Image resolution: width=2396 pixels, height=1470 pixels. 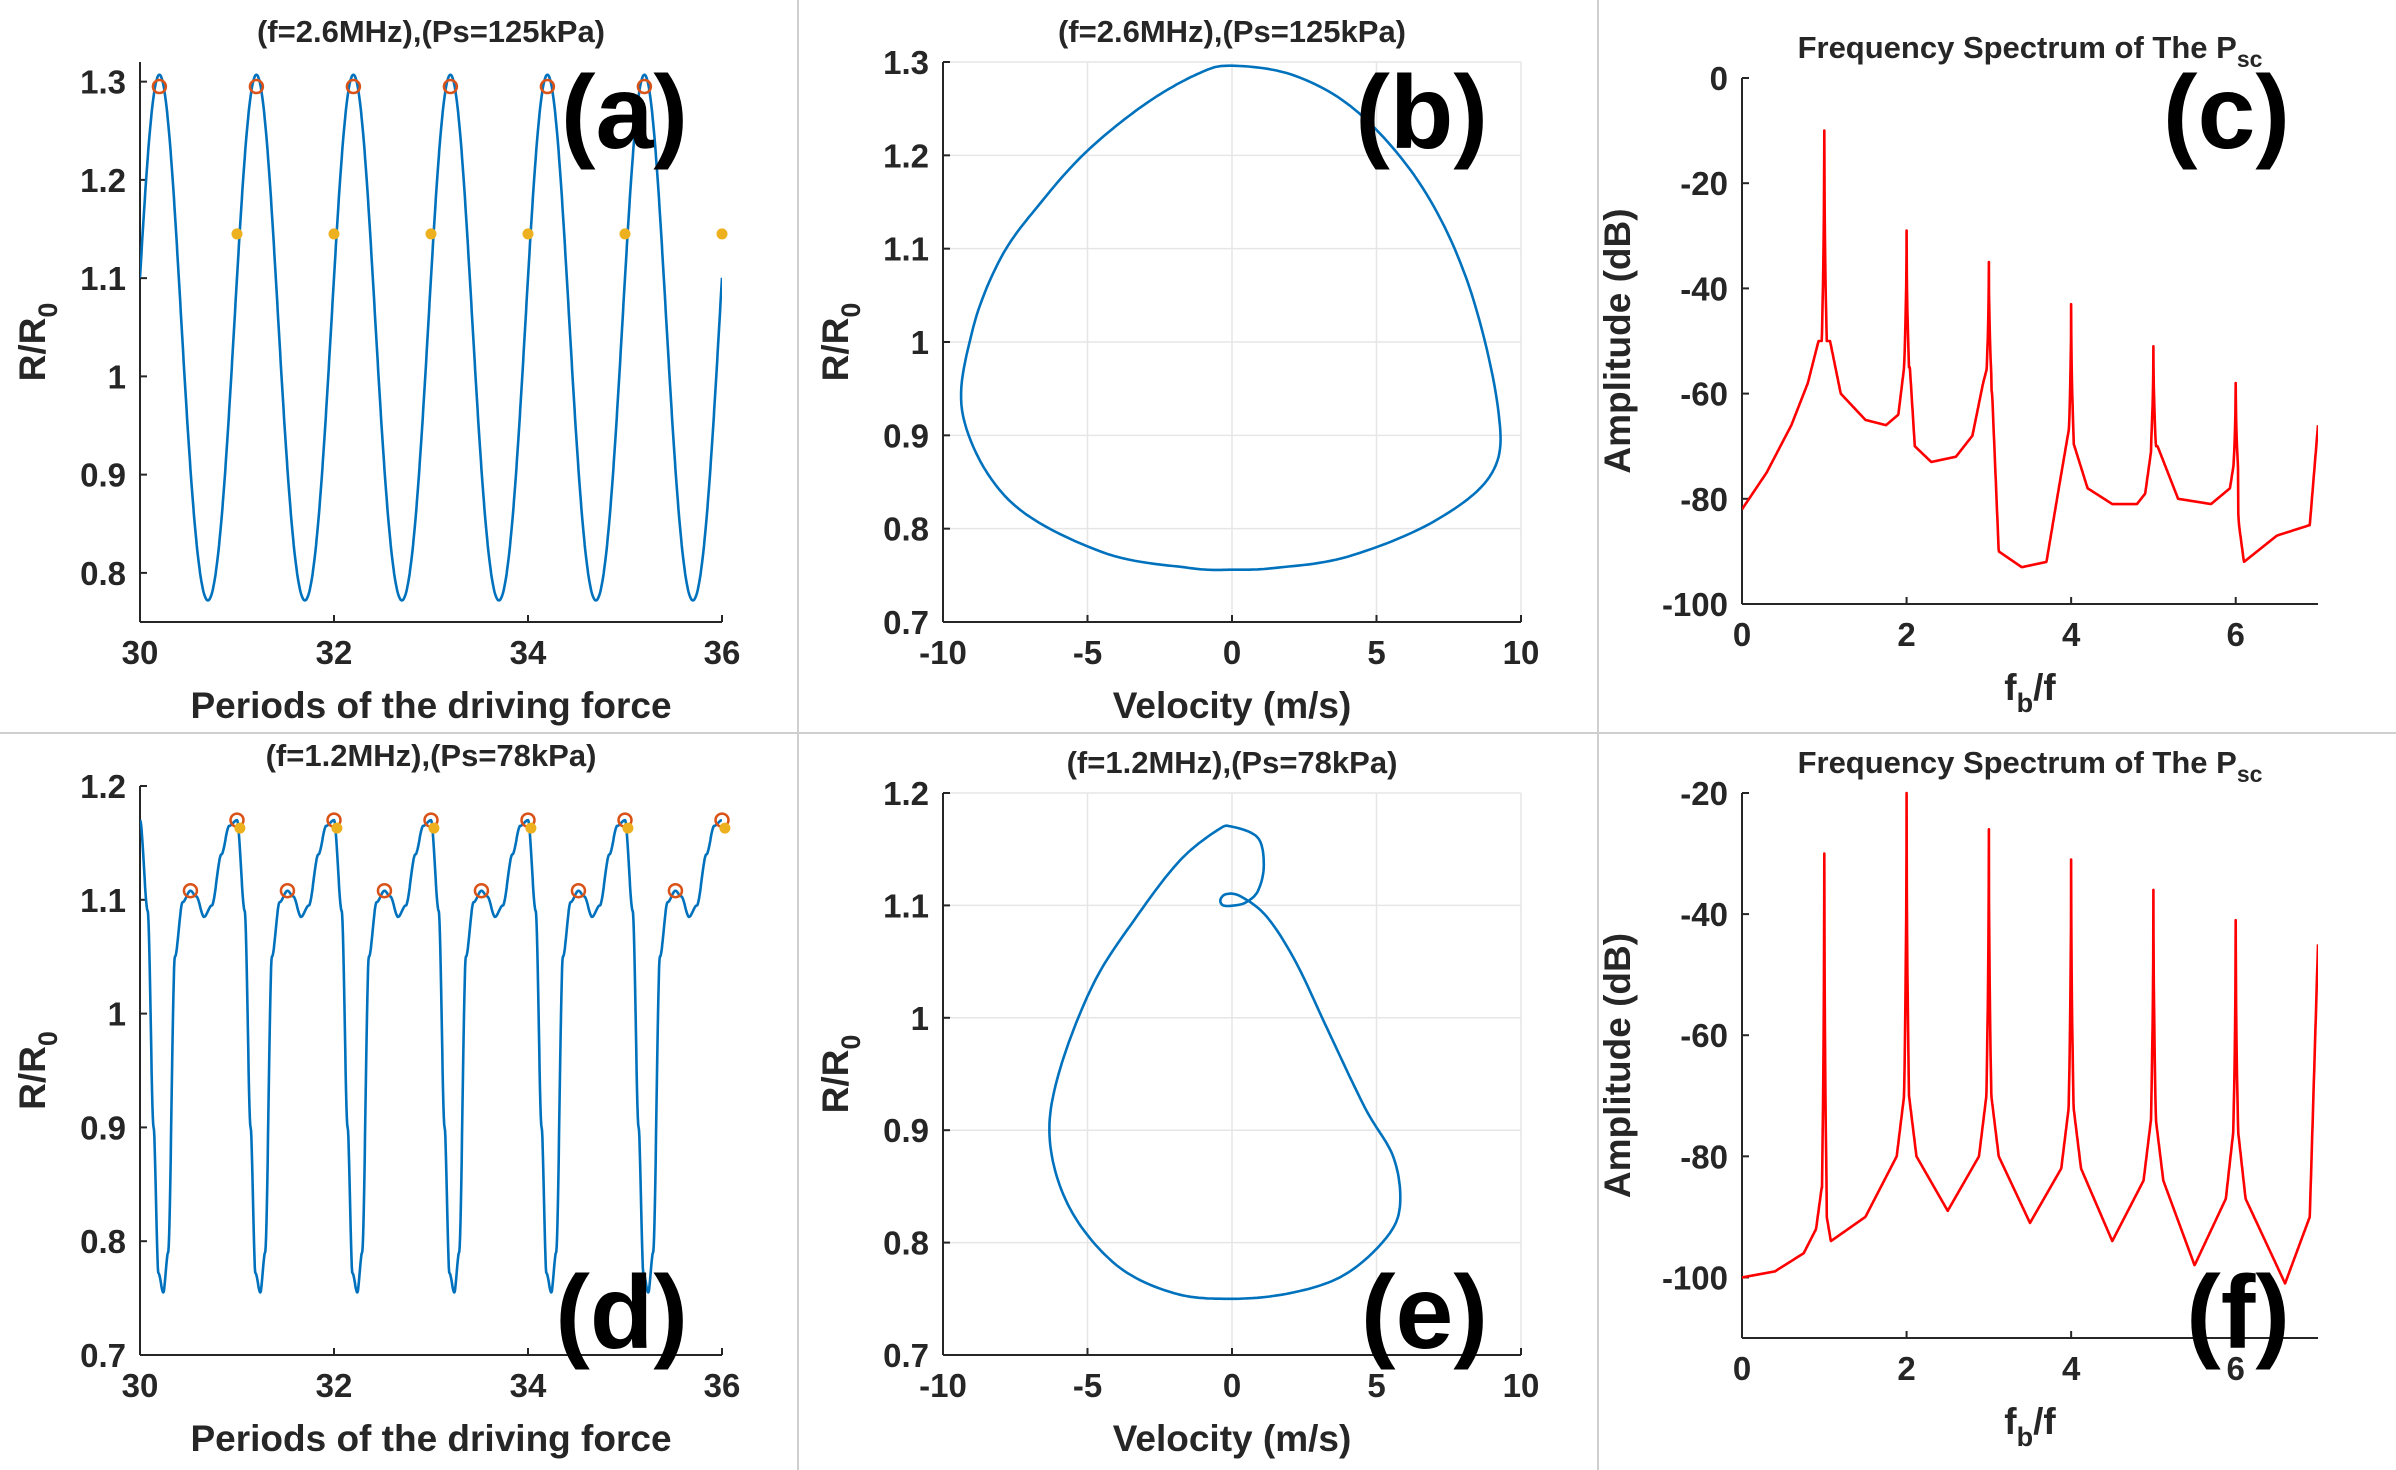 I want to click on panel-title-subscript: sc, so click(x=2250, y=59).